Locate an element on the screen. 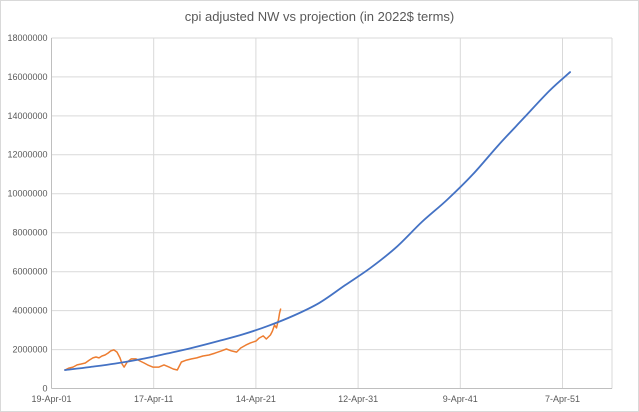 The width and height of the screenshot is (639, 412). y-tick-label: 4000000 is located at coordinates (29, 310).